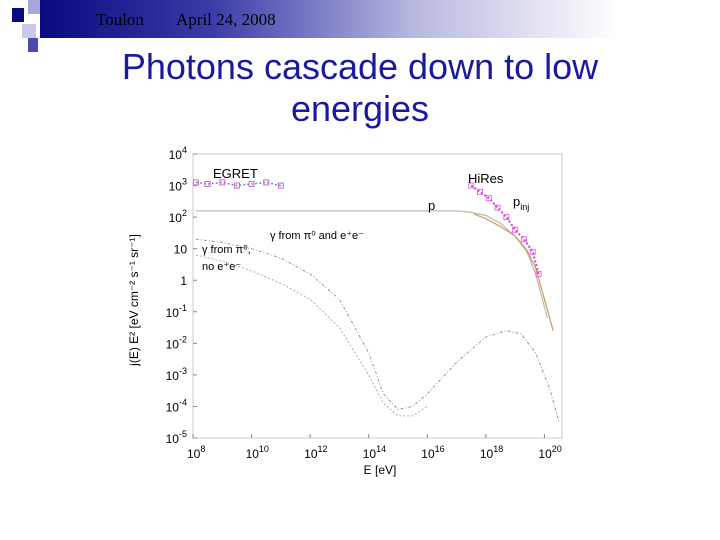 This screenshot has height=540, width=720. Describe the element at coordinates (184, 150) in the screenshot. I see `y-tick-exp: 4` at that location.